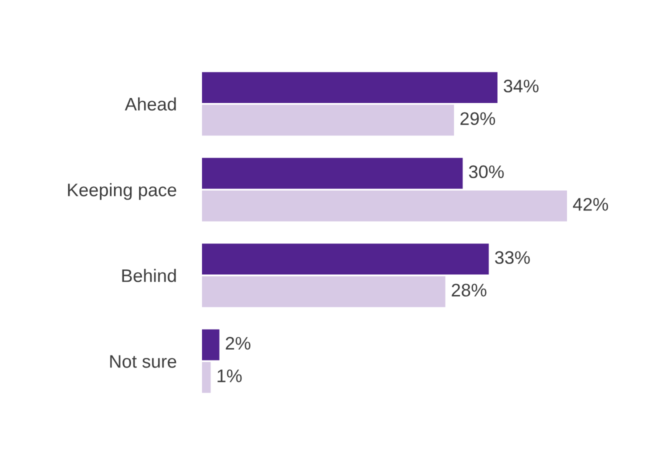 The height and width of the screenshot is (460, 659). What do you see at coordinates (149, 275) in the screenshot?
I see `y-tick-label: Behind` at bounding box center [149, 275].